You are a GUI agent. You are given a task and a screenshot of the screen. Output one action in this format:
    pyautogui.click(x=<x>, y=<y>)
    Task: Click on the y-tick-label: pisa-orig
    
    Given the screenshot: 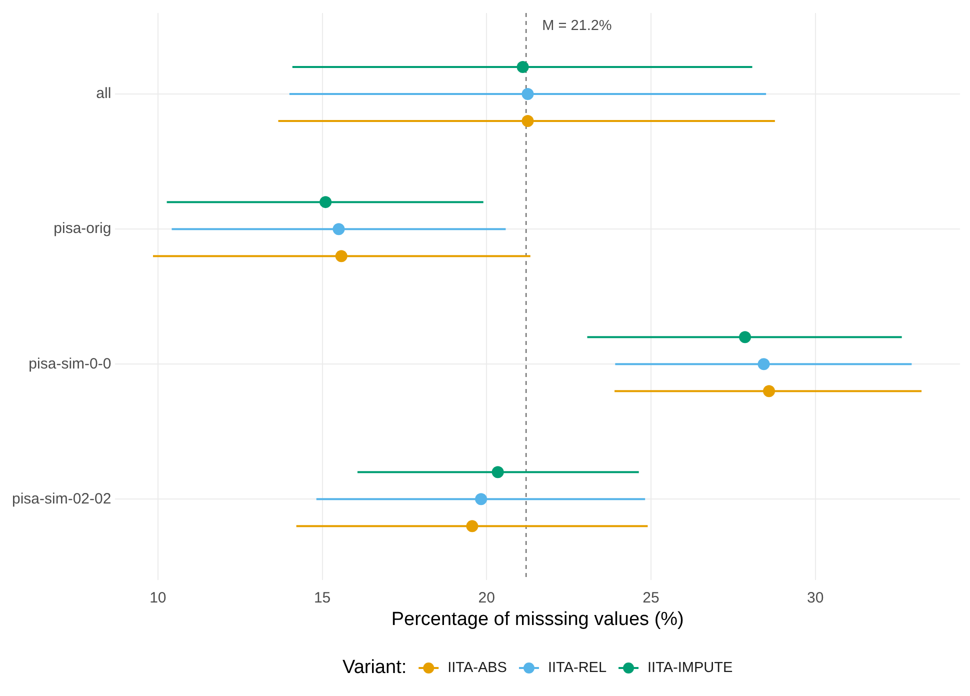 What is the action you would take?
    pyautogui.click(x=83, y=229)
    